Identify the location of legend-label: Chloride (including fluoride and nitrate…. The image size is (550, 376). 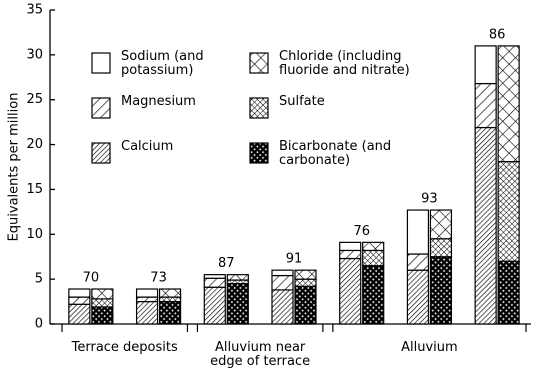
(344, 63).